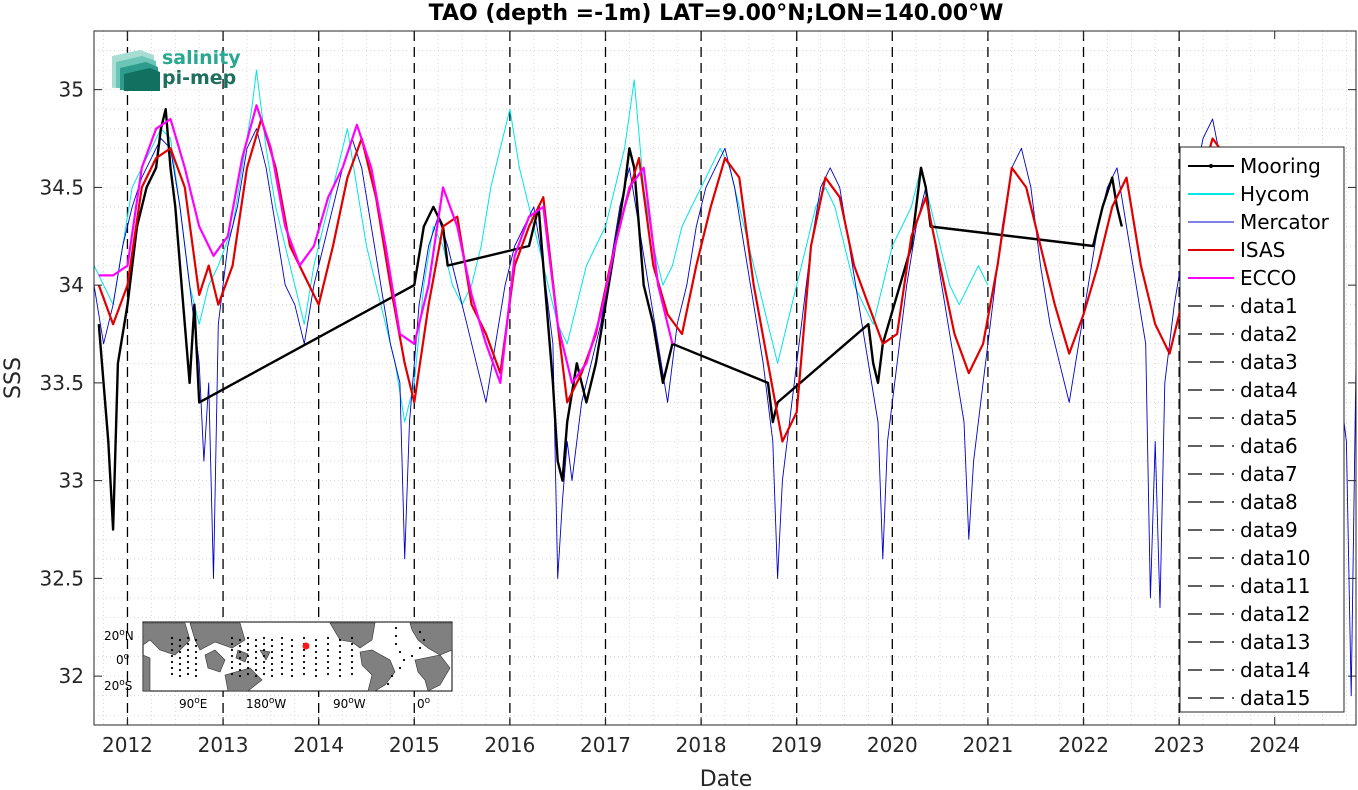 The width and height of the screenshot is (1358, 790). What do you see at coordinates (1275, 670) in the screenshot?
I see `legend-label: data14` at bounding box center [1275, 670].